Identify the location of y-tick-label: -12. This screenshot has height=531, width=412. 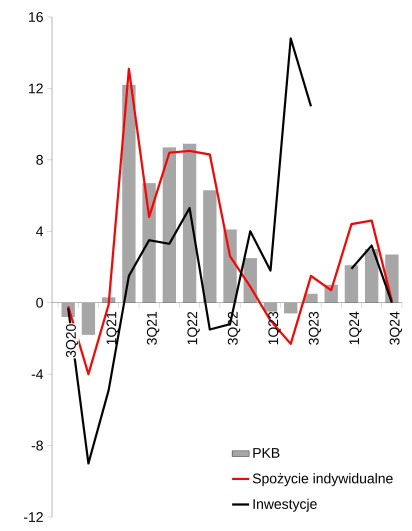
(33, 517).